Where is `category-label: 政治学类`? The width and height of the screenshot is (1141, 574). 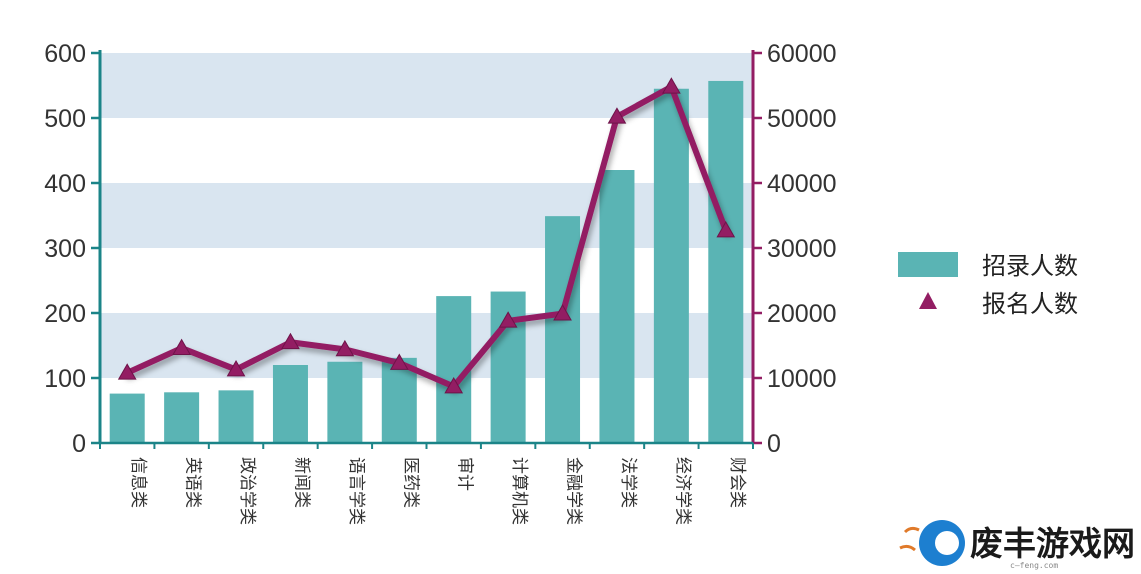
category-label: 政治学类 is located at coordinates (247, 491).